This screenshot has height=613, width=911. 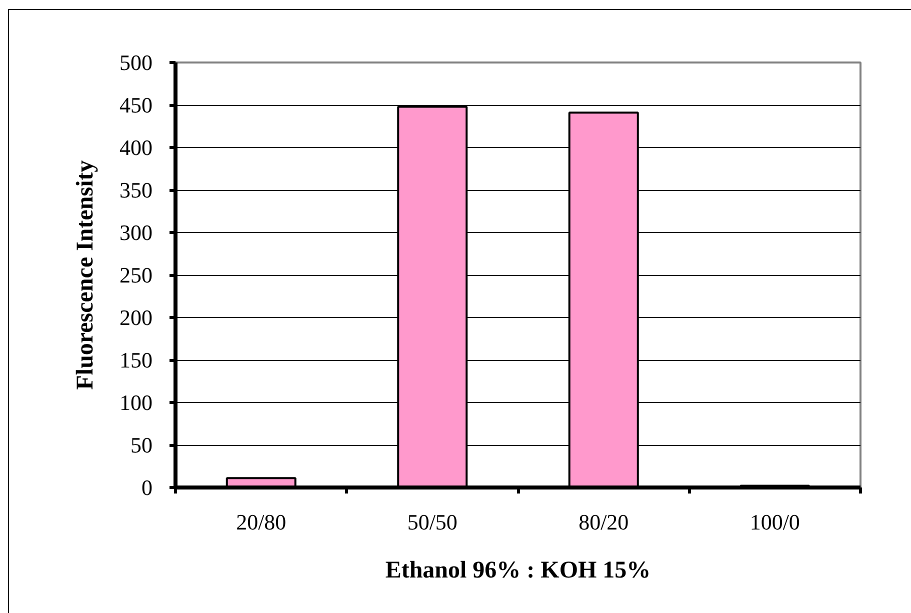 What do you see at coordinates (136, 147) in the screenshot?
I see `y-tick-label: 400` at bounding box center [136, 147].